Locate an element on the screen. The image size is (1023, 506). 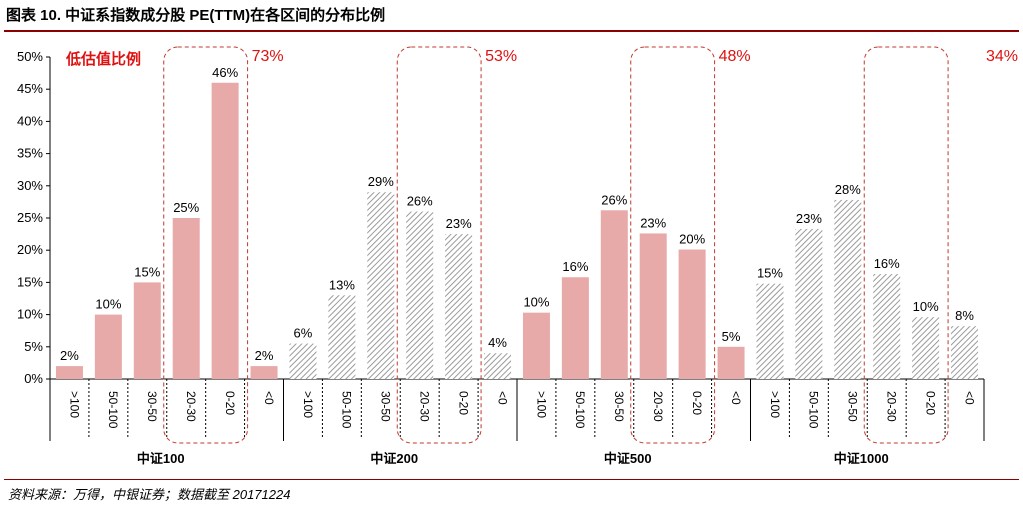
source-rule is located at coordinates (511, 479).